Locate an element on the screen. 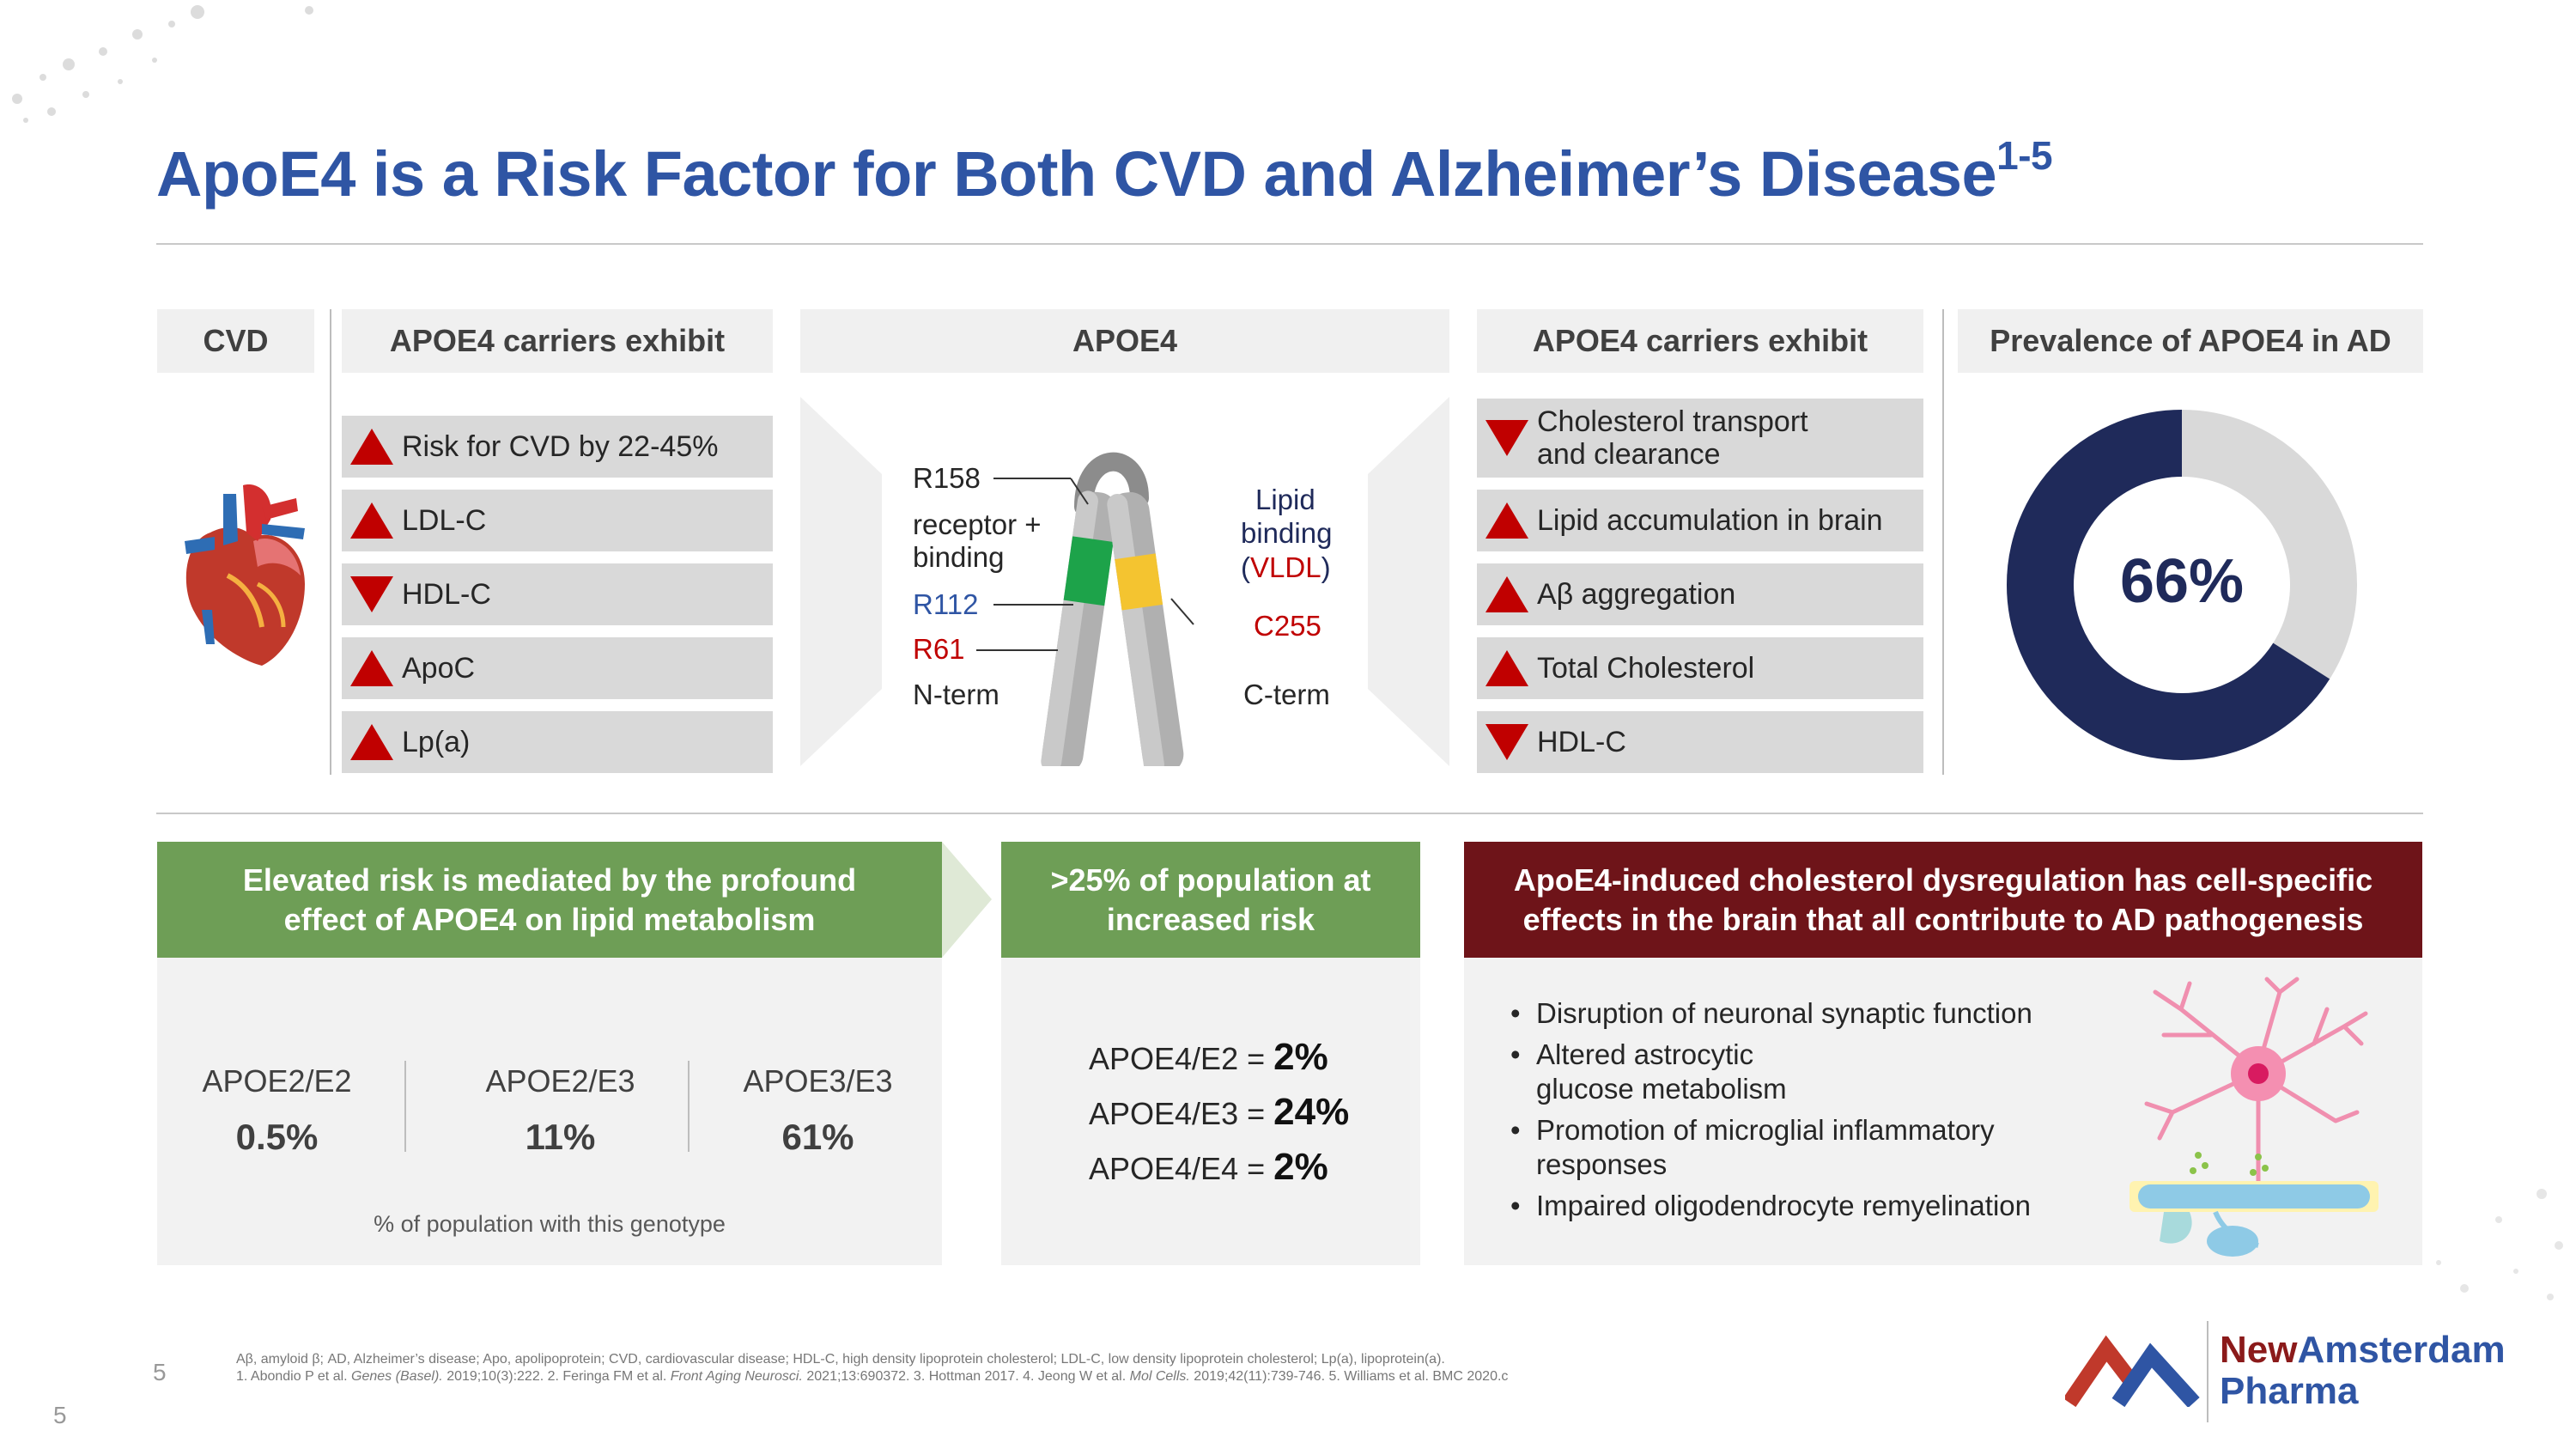 The width and height of the screenshot is (2576, 1449). genotype-value: 0.5% is located at coordinates (277, 1137).